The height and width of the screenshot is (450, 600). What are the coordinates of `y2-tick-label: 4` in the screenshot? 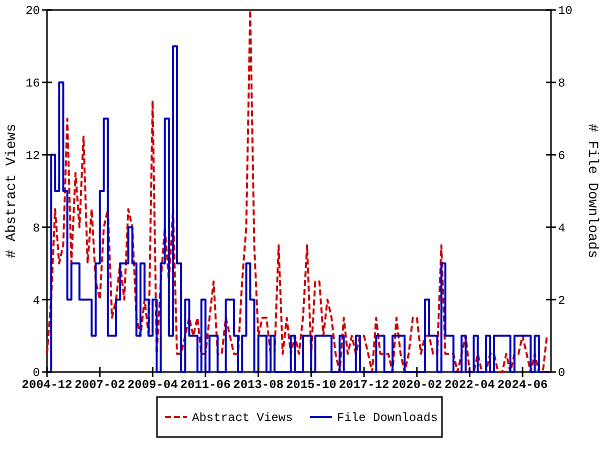 It's located at (562, 228).